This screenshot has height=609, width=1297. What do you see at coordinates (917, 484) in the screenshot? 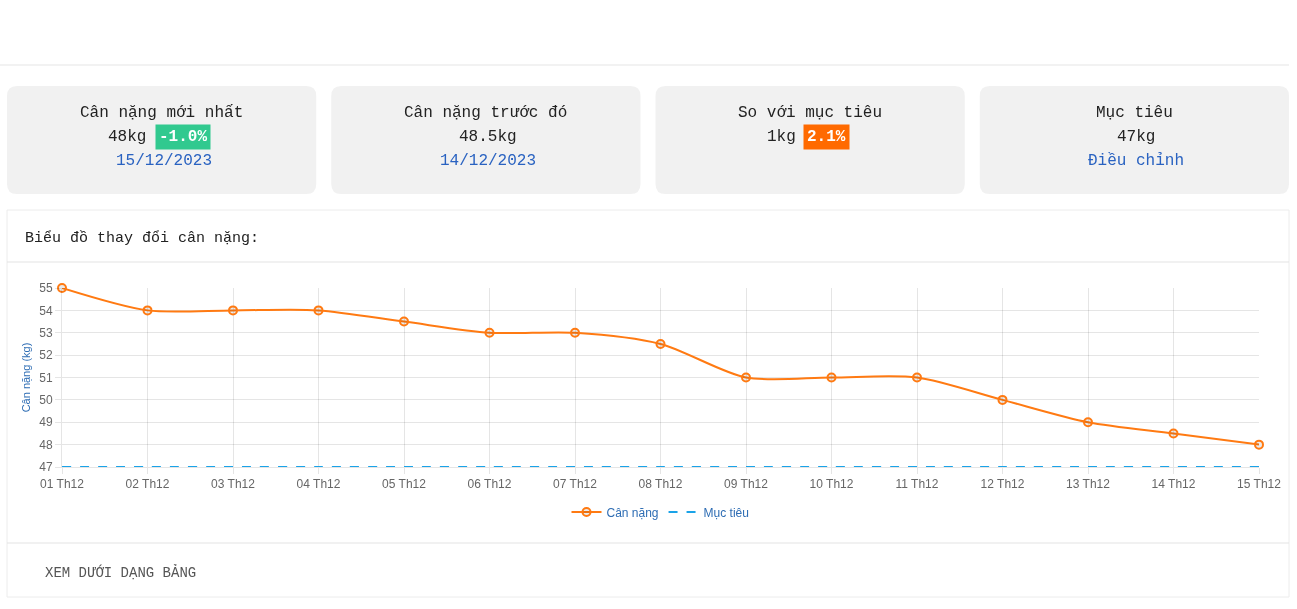
I see `x-tick-label: 11 Th12` at bounding box center [917, 484].